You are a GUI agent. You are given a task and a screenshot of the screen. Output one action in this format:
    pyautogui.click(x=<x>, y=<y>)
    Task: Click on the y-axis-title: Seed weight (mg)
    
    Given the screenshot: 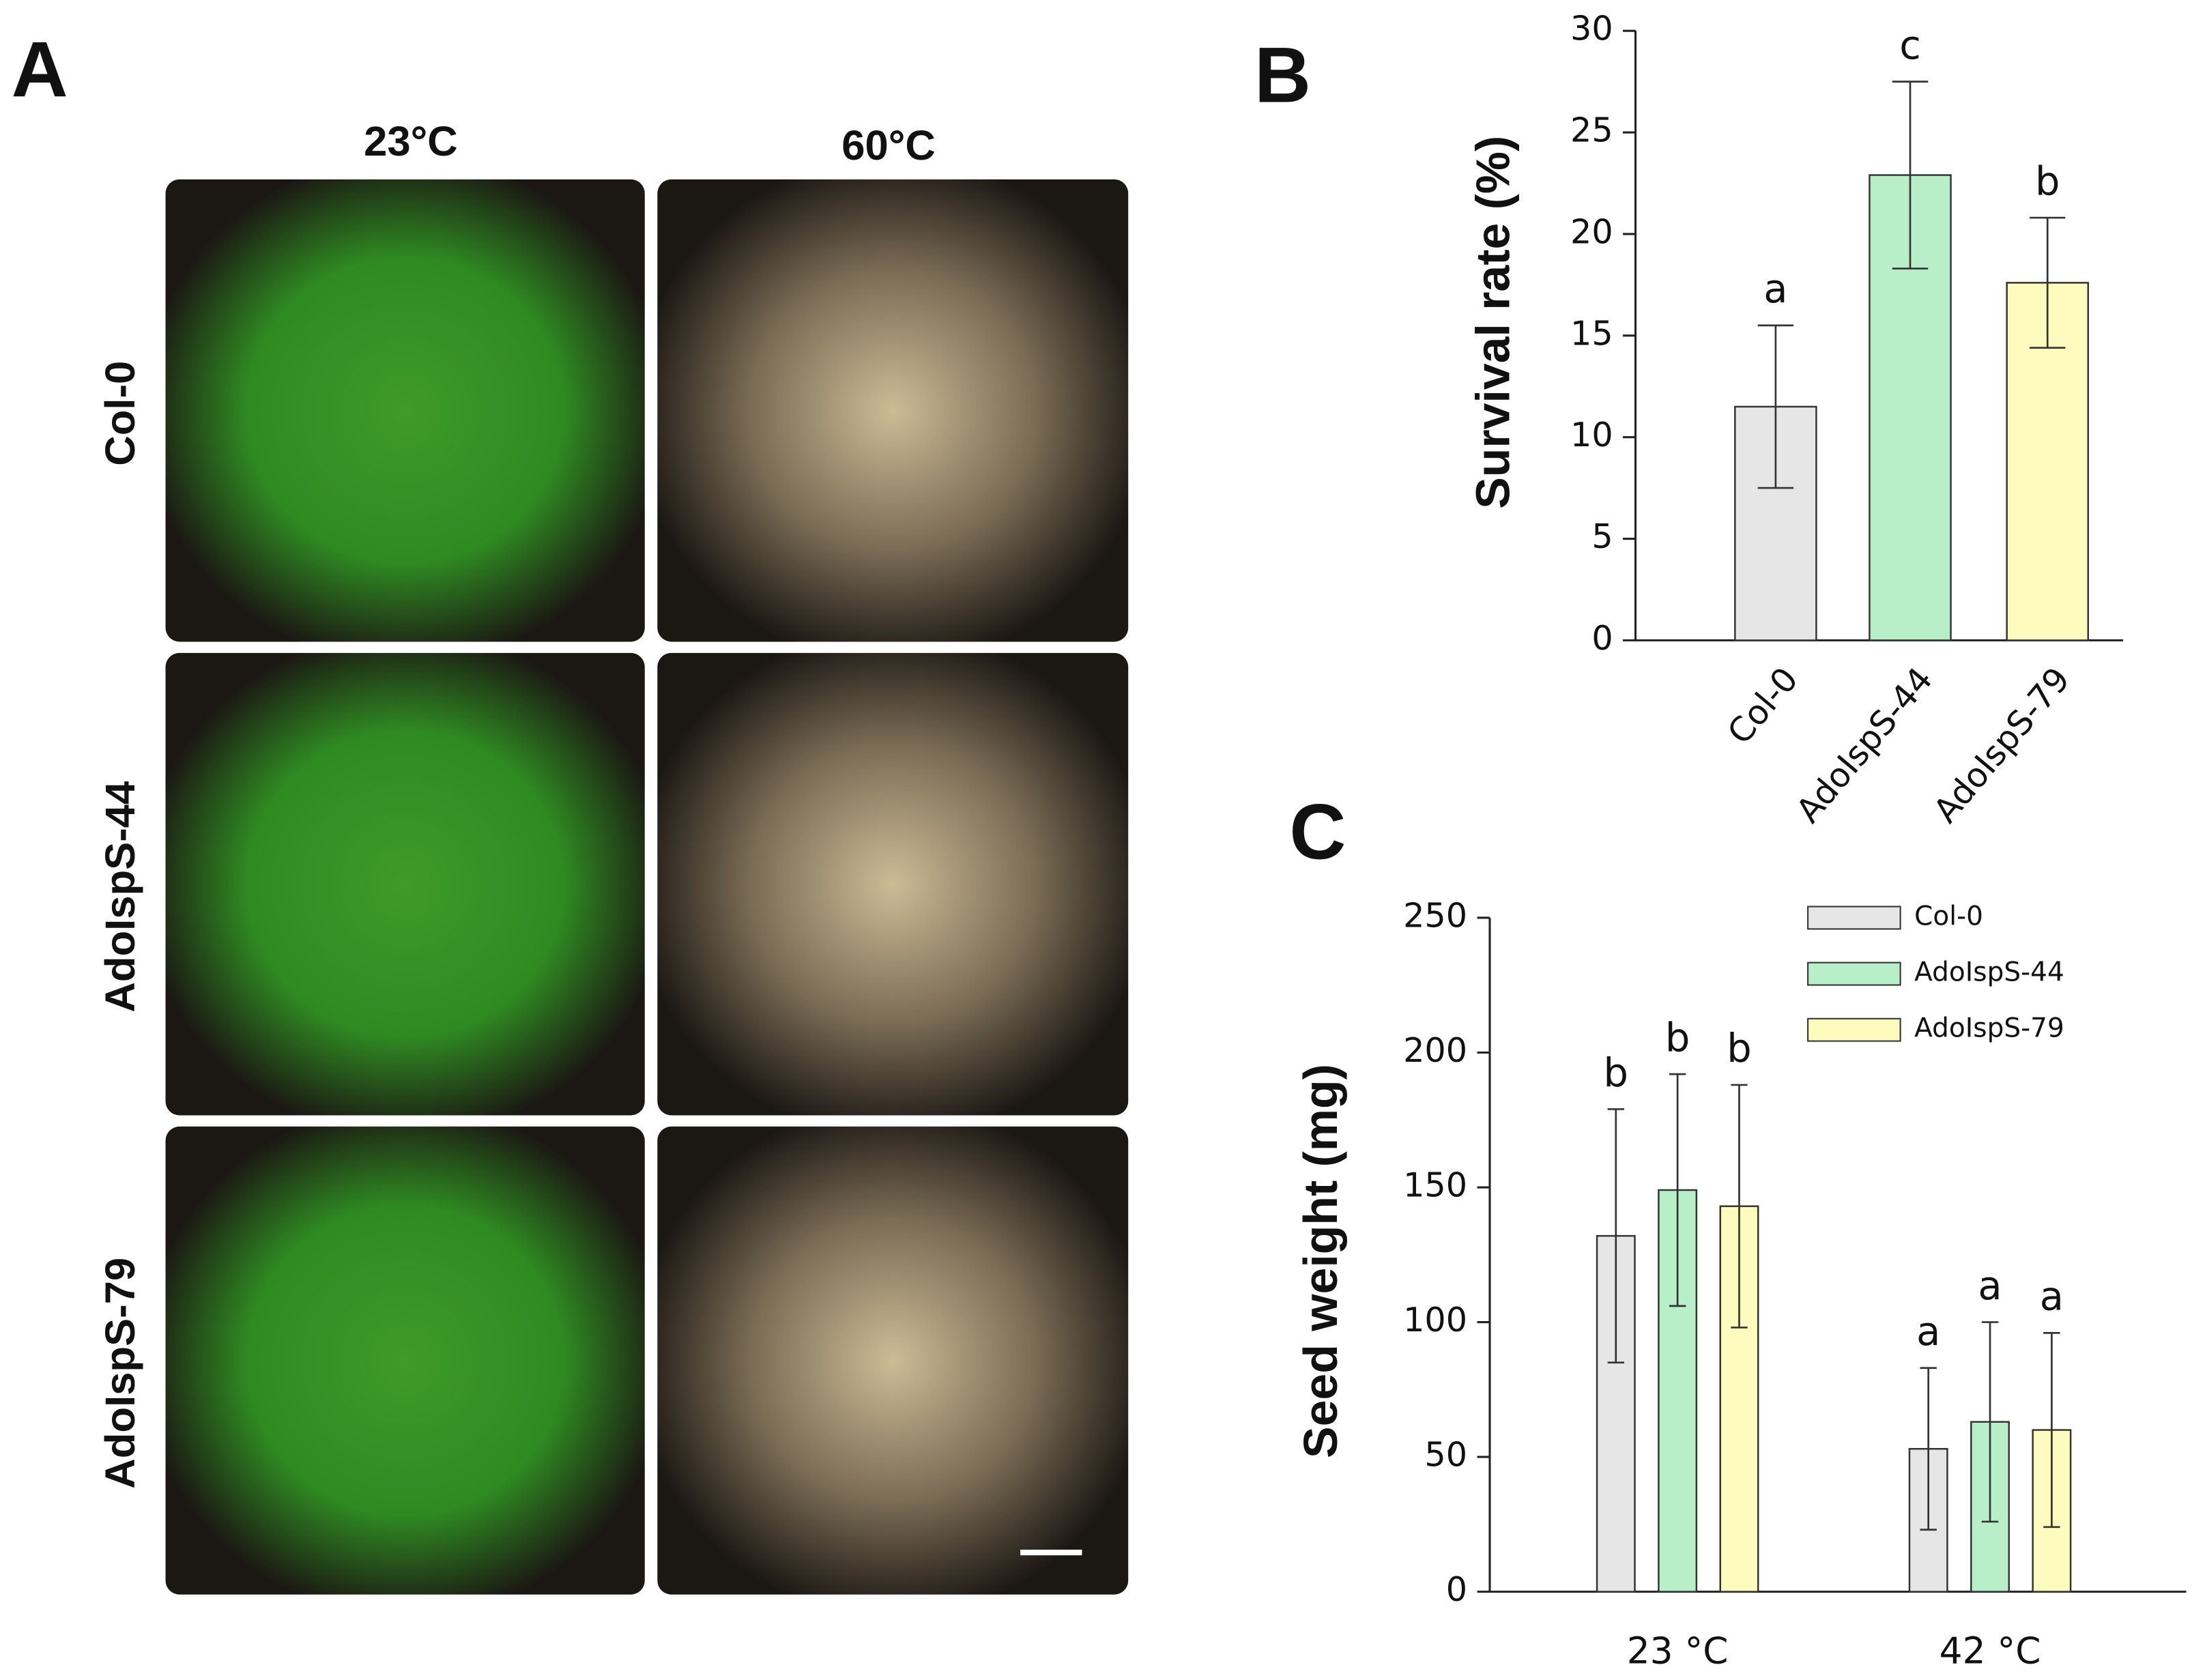 What is the action you would take?
    pyautogui.click(x=1320, y=1261)
    